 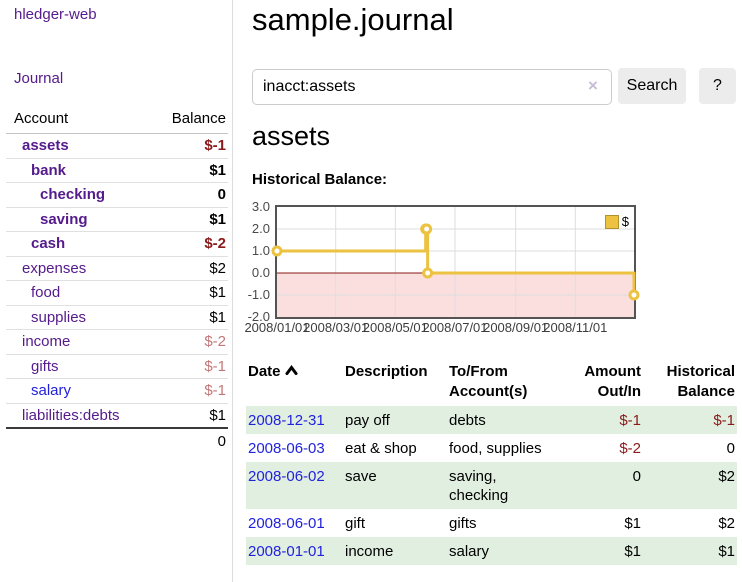 What do you see at coordinates (221, 195) in the screenshot?
I see `account-balance: 0` at bounding box center [221, 195].